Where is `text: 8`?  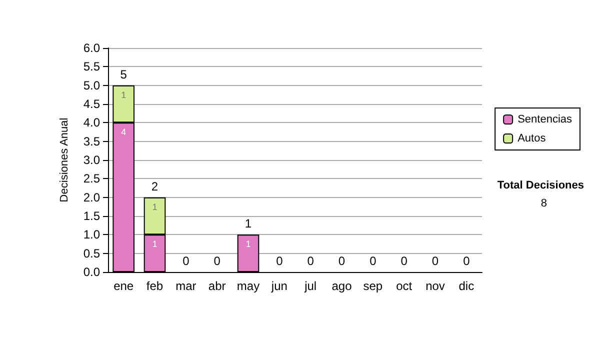
text: 8 is located at coordinates (544, 204).